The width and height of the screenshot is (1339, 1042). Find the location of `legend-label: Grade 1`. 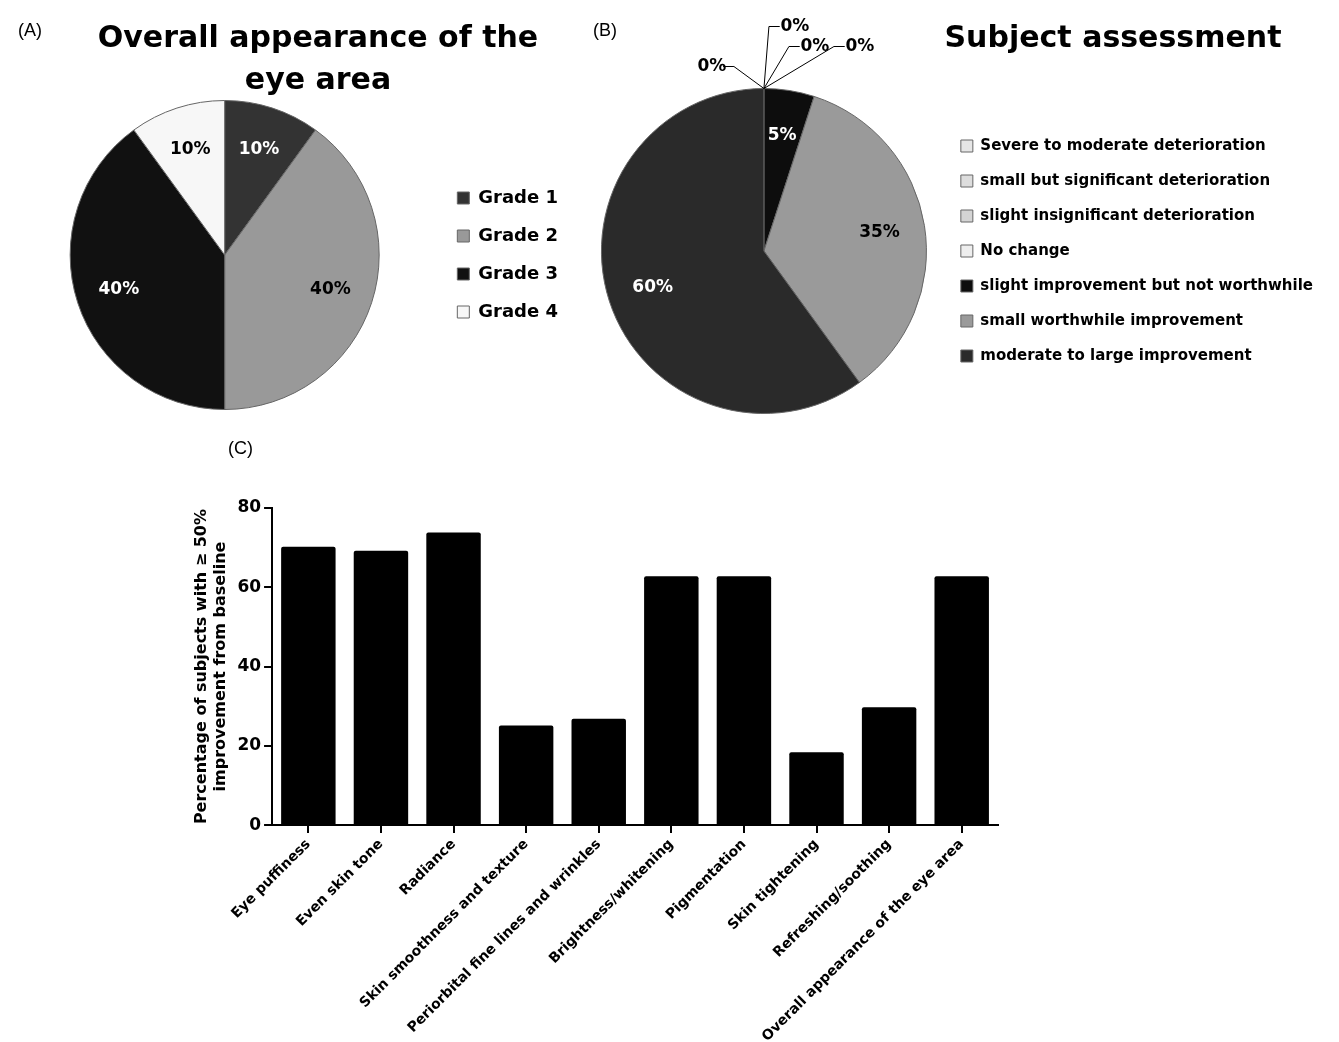

legend-label: Grade 1 is located at coordinates (518, 196).